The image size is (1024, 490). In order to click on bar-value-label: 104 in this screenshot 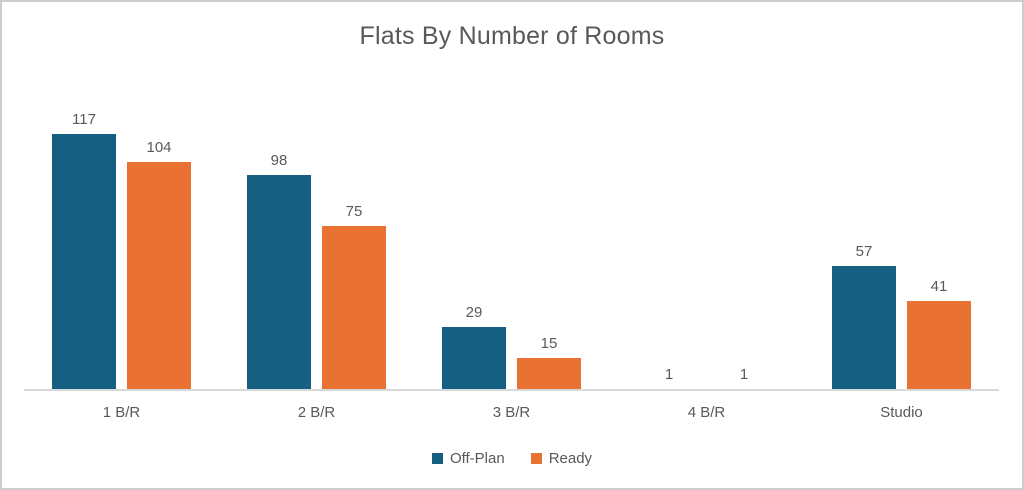, I will do `click(159, 147)`.